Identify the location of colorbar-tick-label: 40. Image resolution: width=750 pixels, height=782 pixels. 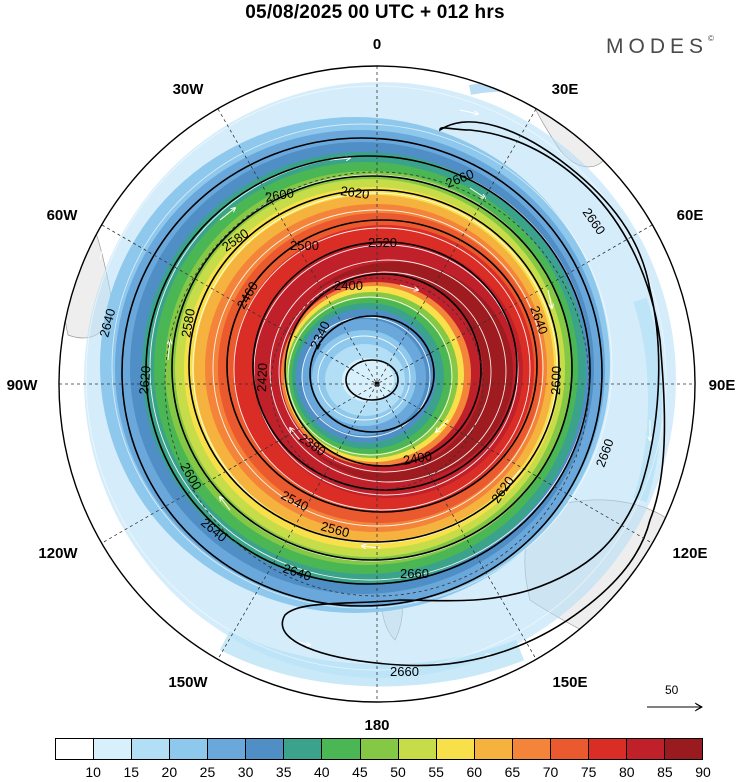
(322, 772).